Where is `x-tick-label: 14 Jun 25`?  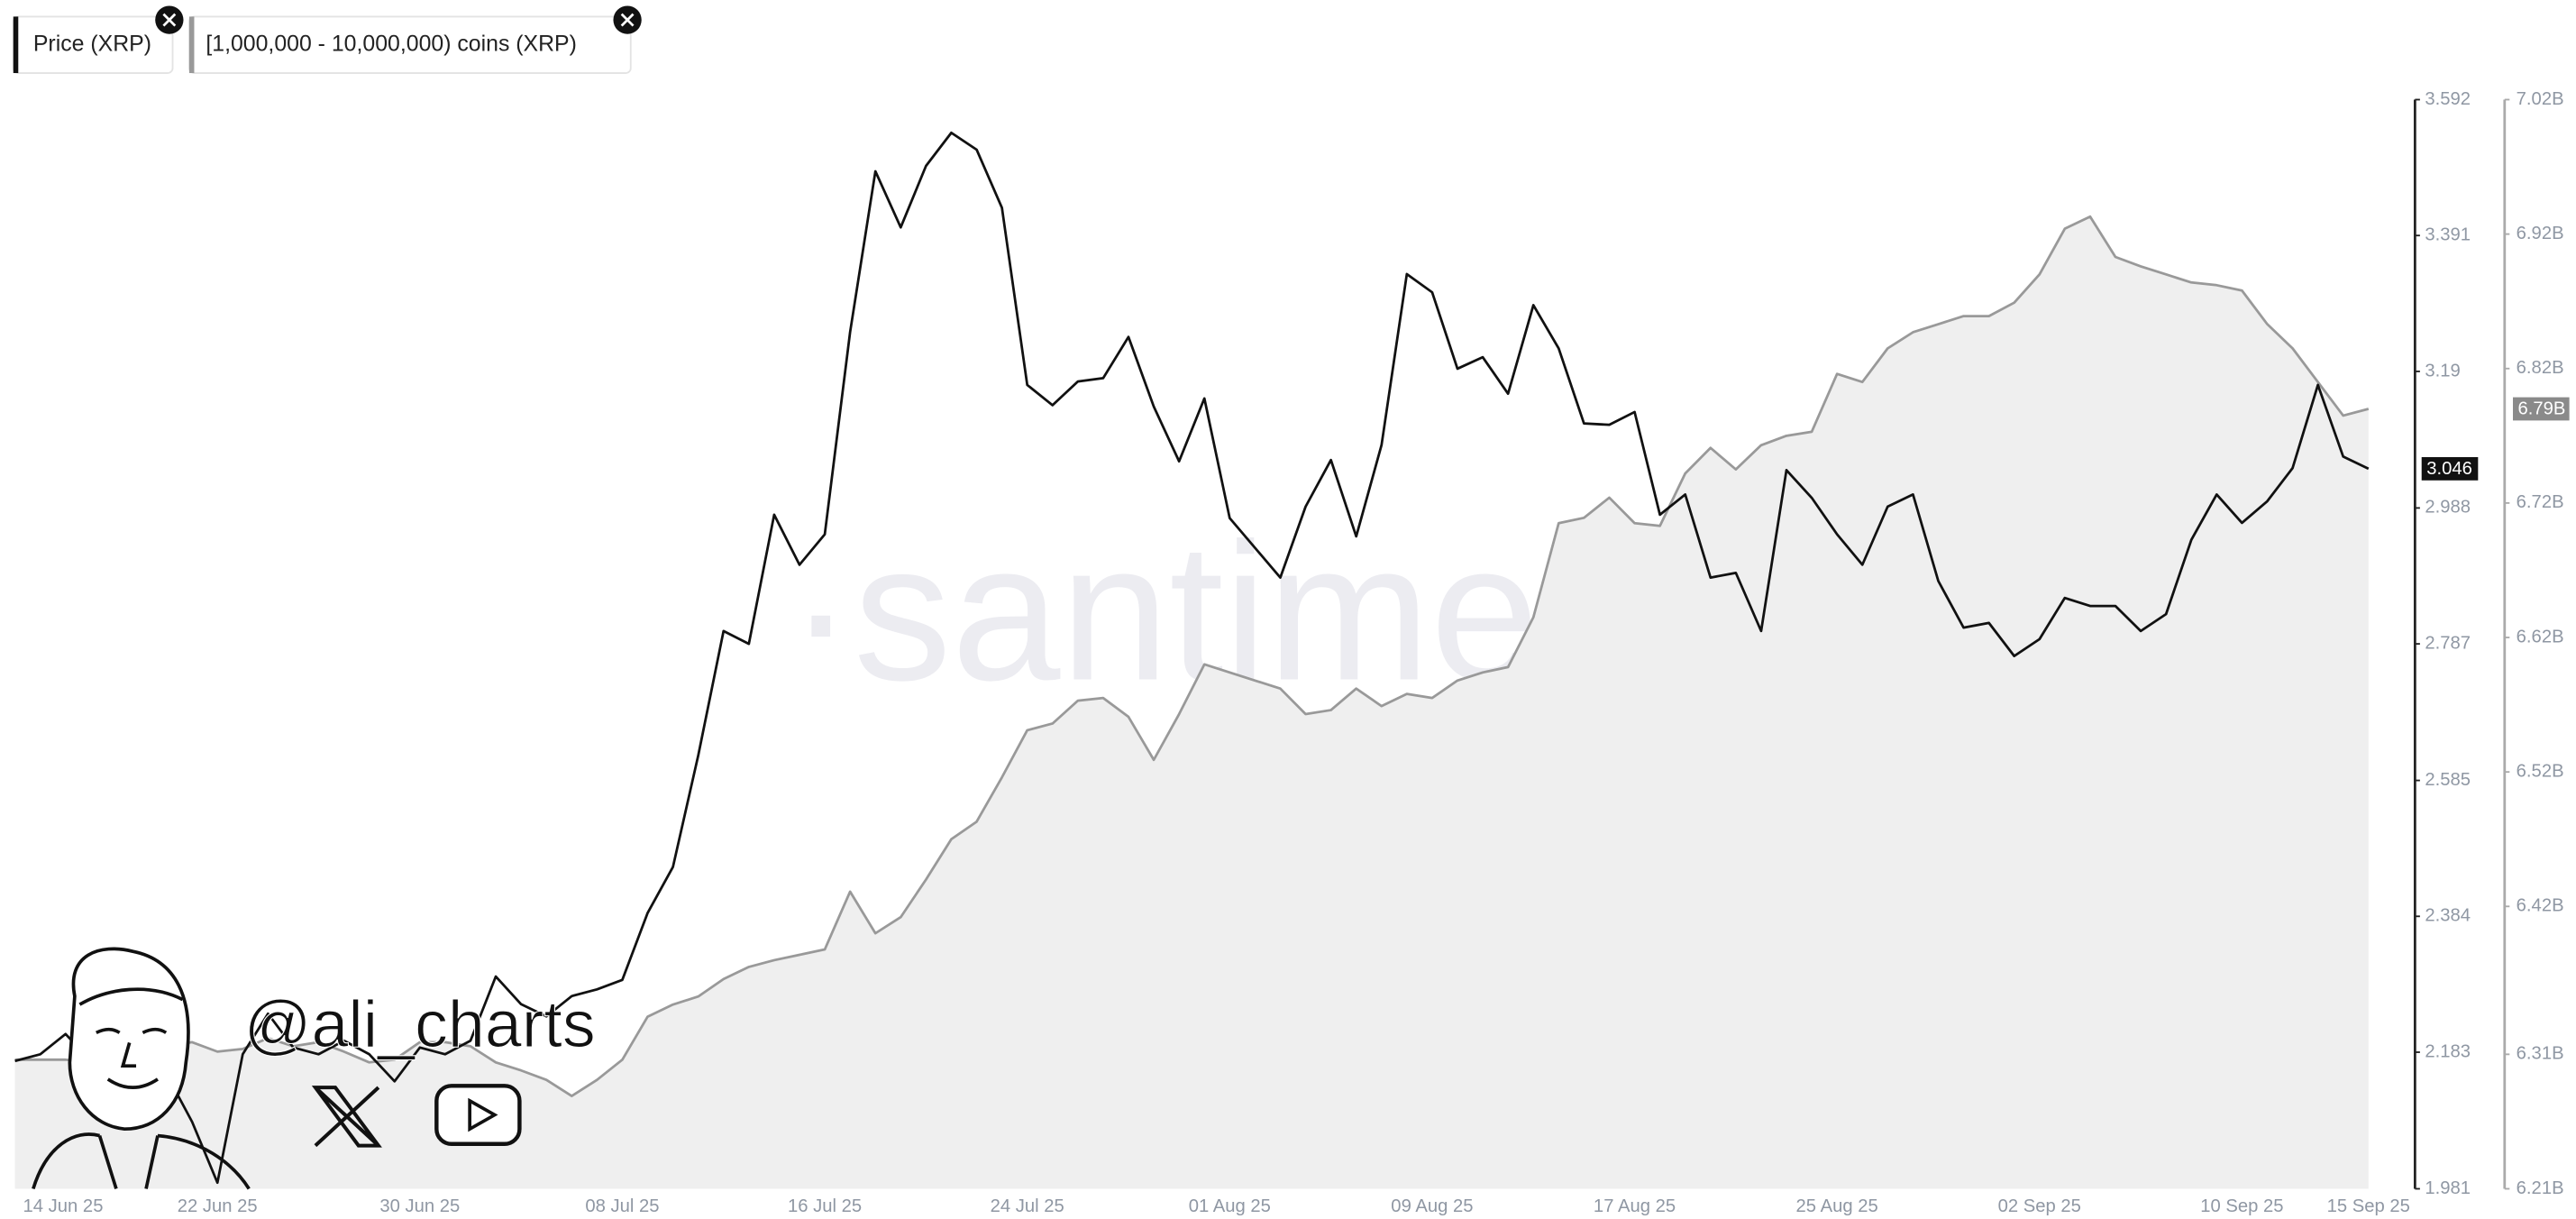
x-tick-label: 14 Jun 25 is located at coordinates (64, 1206).